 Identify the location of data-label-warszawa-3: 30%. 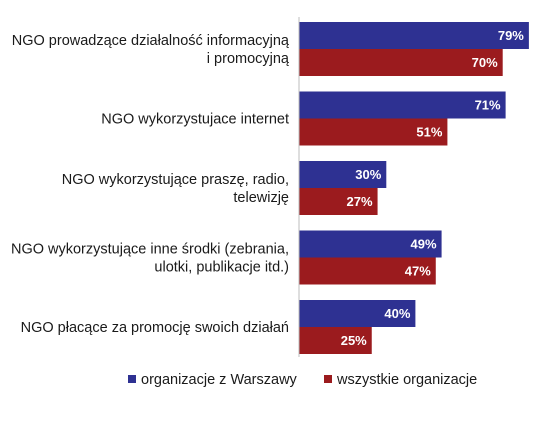
(368, 174).